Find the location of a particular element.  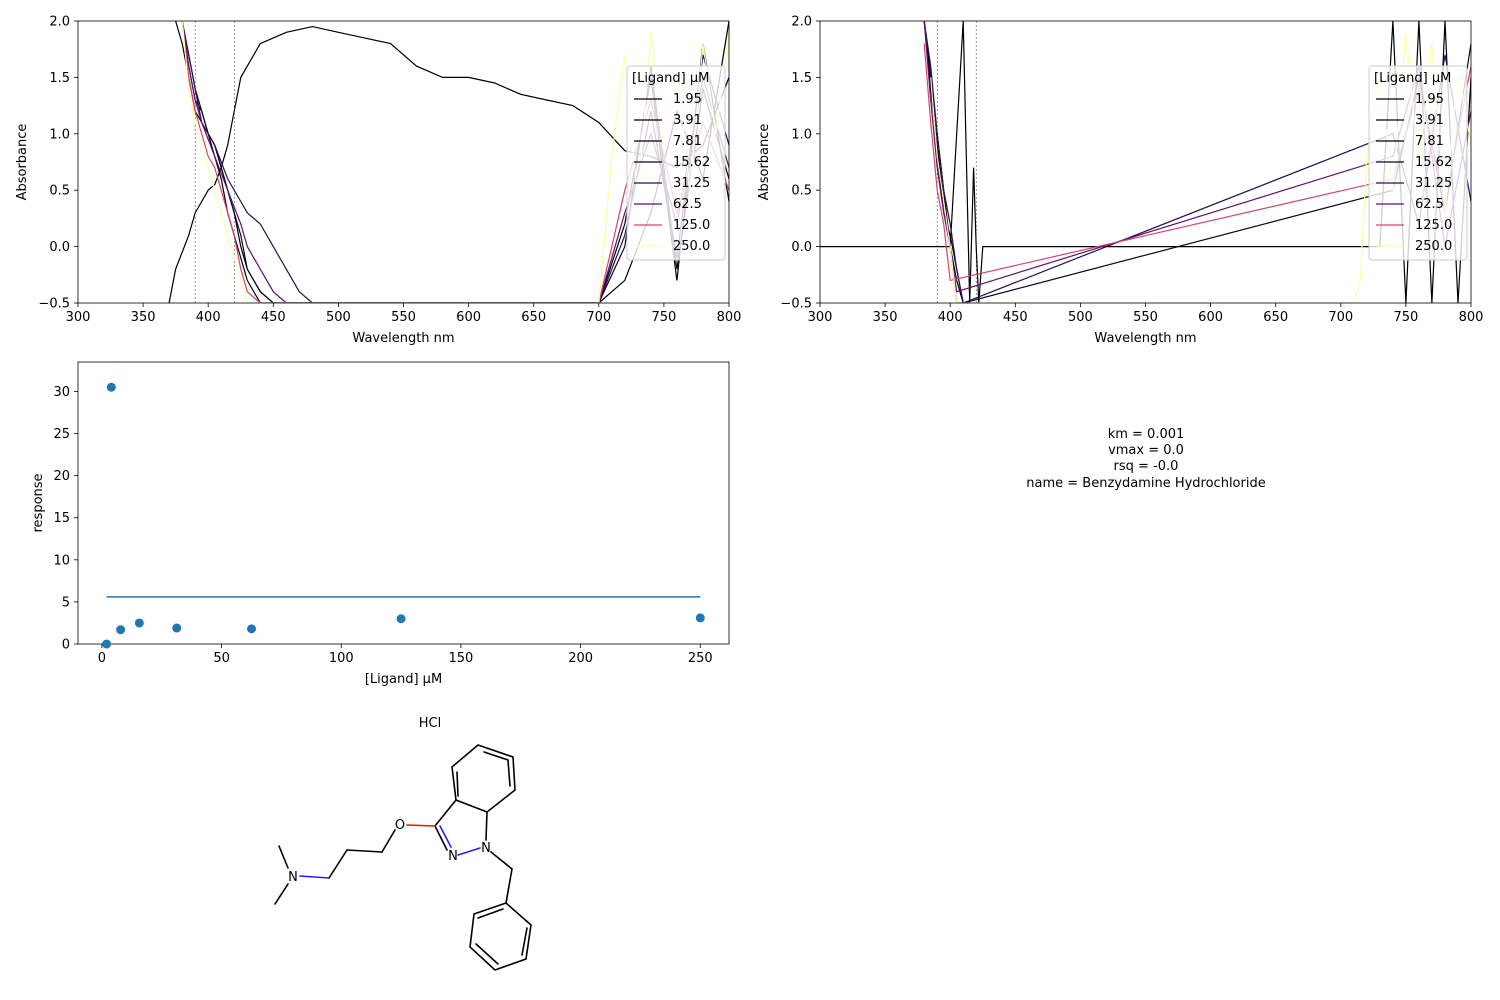

x-tick-label: 100 is located at coordinates (341, 658).